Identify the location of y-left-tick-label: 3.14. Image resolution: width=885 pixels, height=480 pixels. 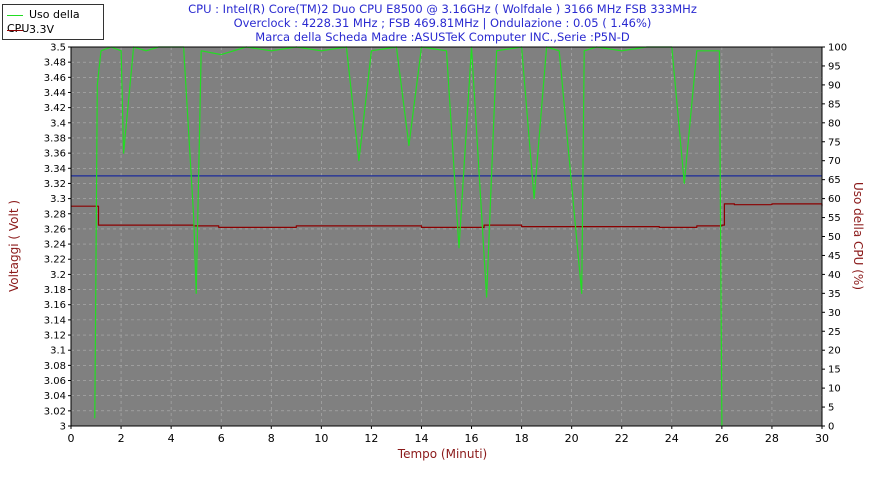
(55, 320).